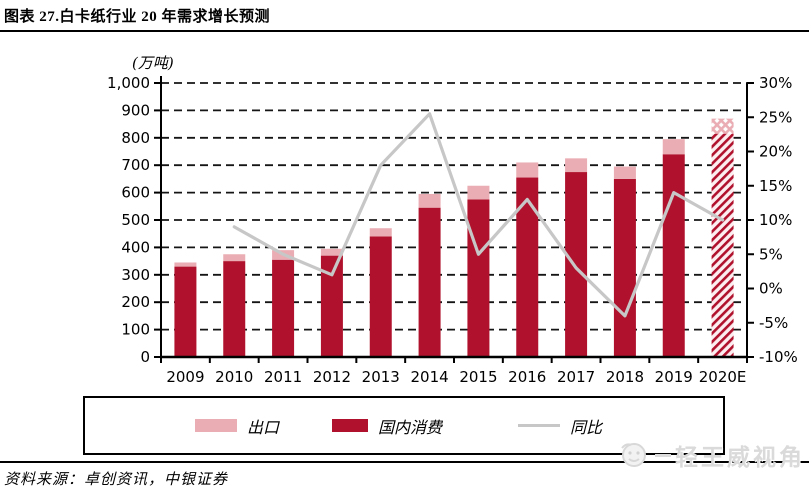  Describe the element at coordinates (673, 147) in the screenshot. I see `bar-export-2019` at that location.